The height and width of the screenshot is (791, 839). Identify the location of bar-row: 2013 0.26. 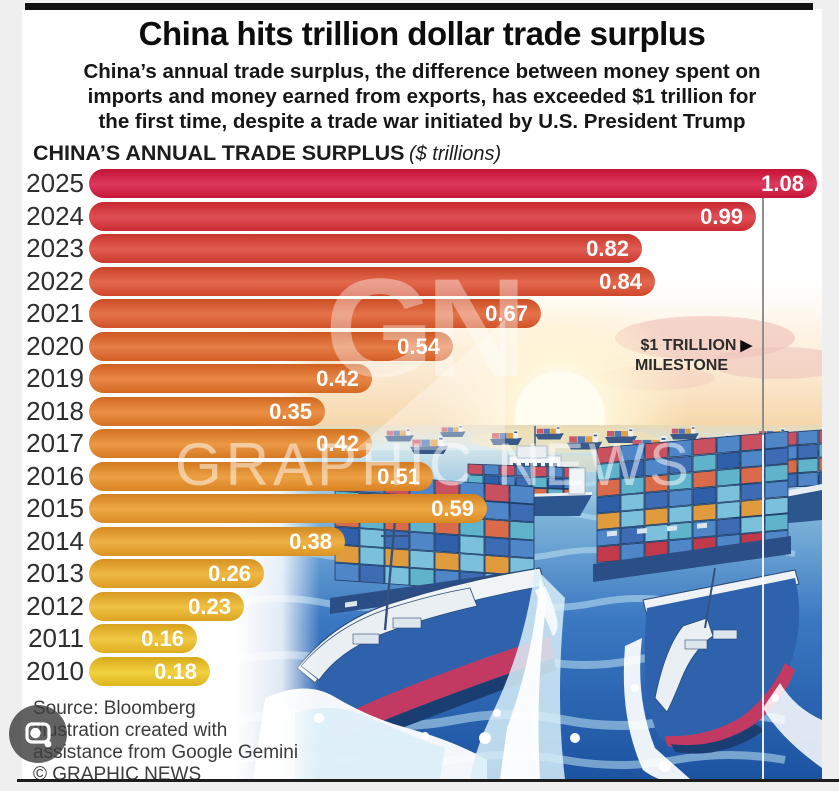
(424, 573).